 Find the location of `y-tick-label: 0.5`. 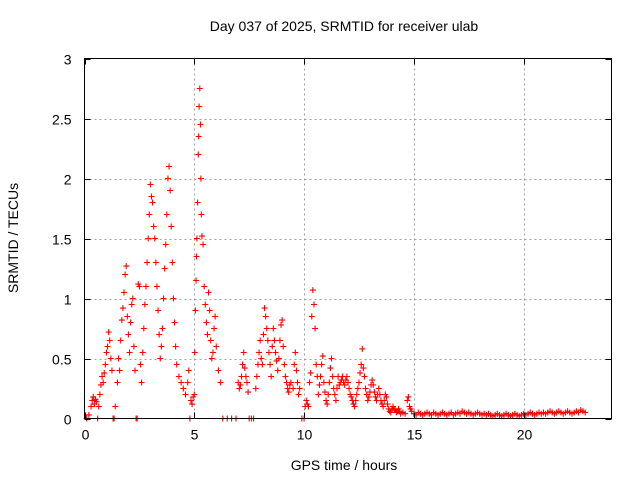

y-tick-label: 0.5 is located at coordinates (62, 360).